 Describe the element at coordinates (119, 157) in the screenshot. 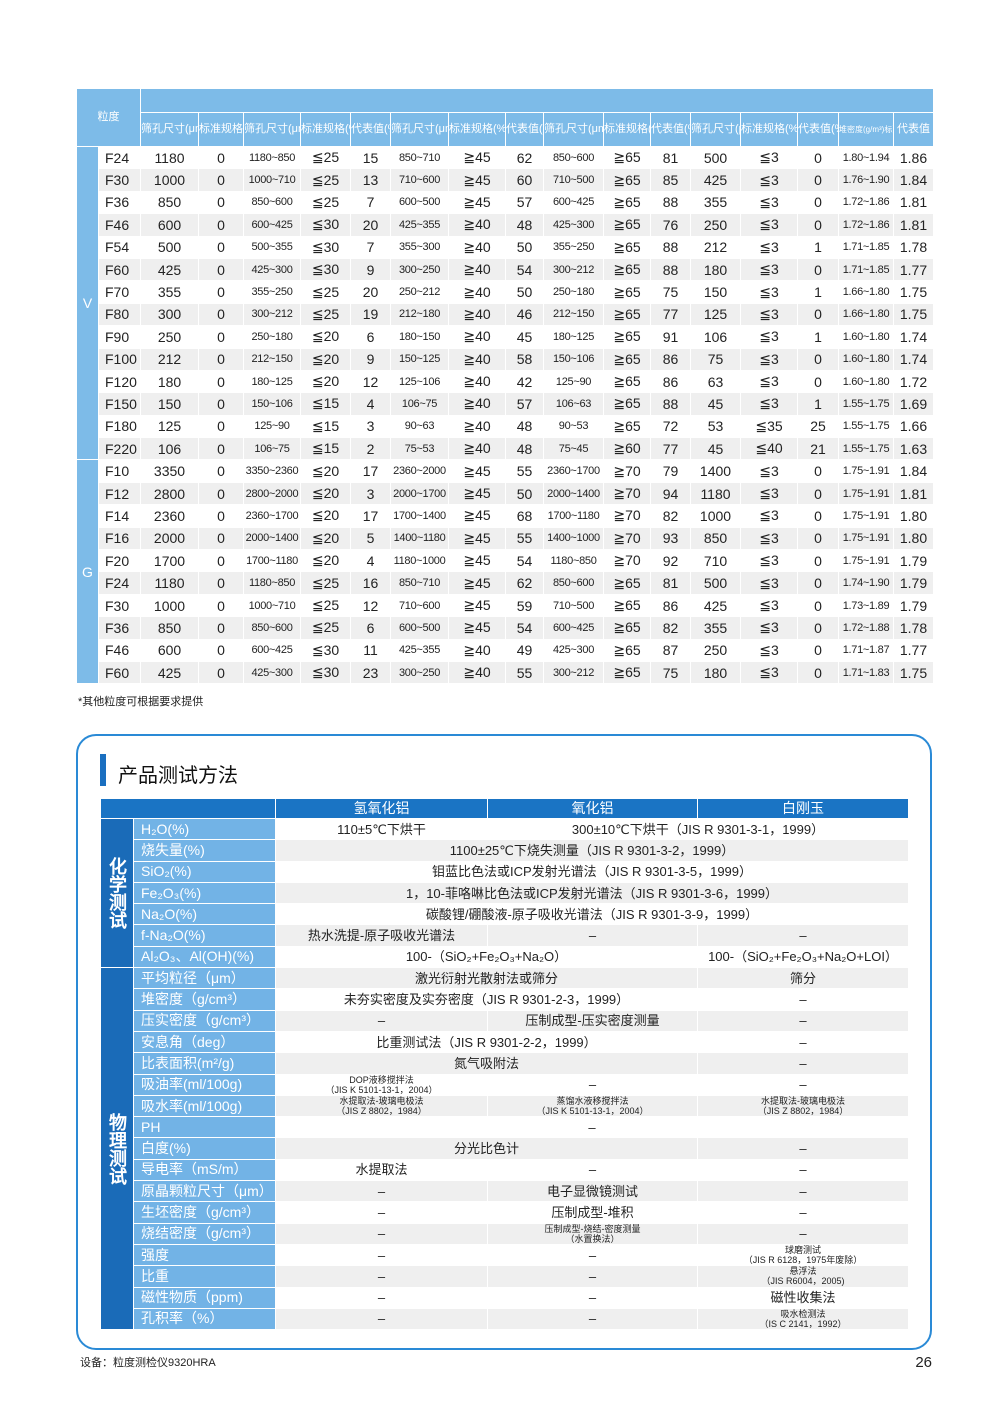

I see `grit-name: F24` at that location.